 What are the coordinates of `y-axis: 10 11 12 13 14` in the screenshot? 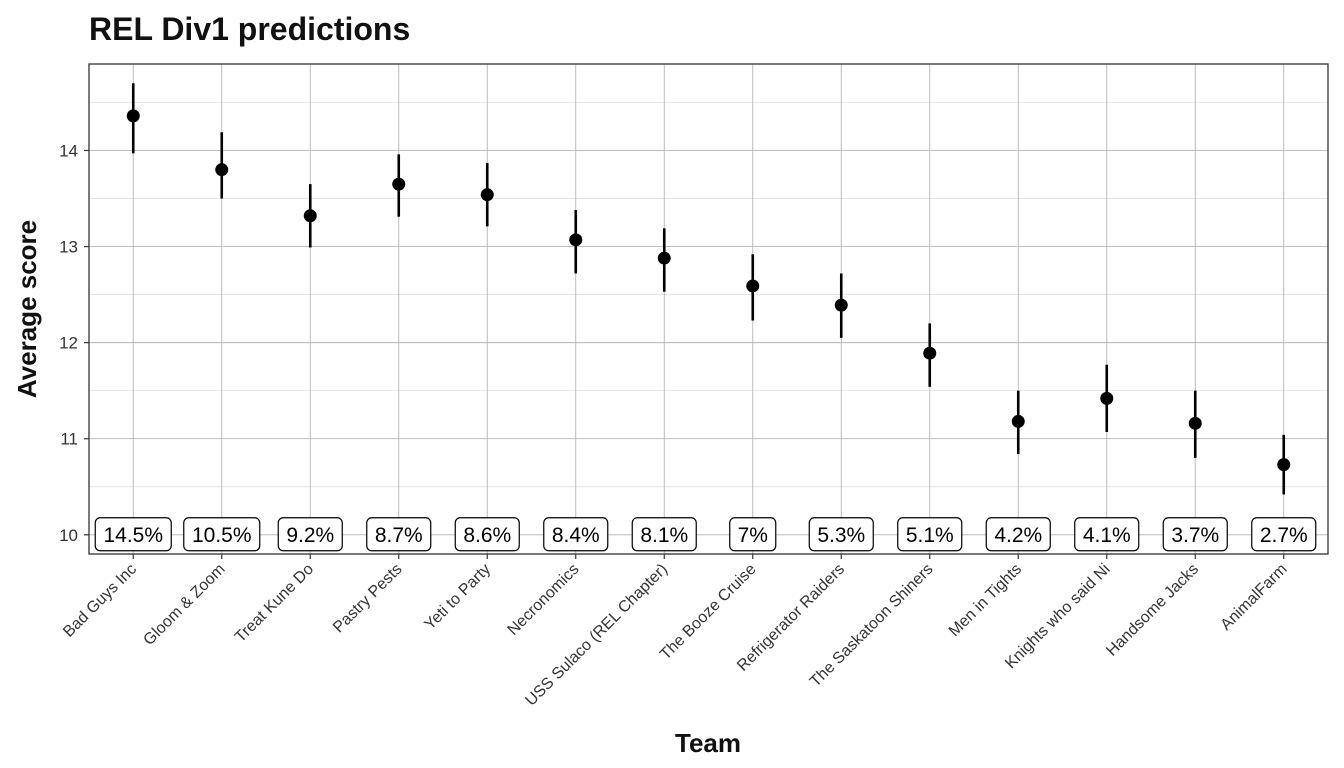 It's located at (74, 343).